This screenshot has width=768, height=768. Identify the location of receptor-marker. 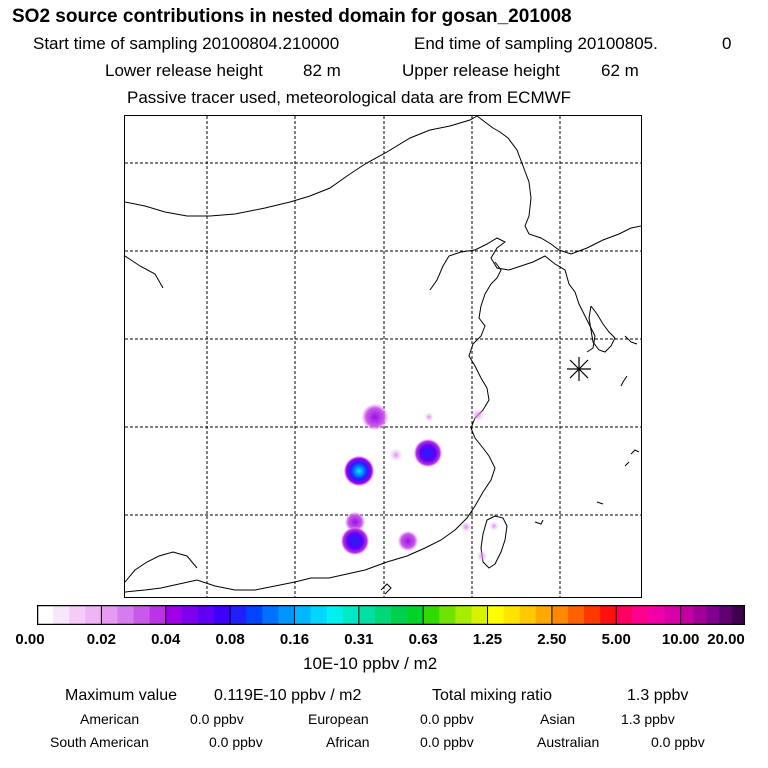
(579, 369).